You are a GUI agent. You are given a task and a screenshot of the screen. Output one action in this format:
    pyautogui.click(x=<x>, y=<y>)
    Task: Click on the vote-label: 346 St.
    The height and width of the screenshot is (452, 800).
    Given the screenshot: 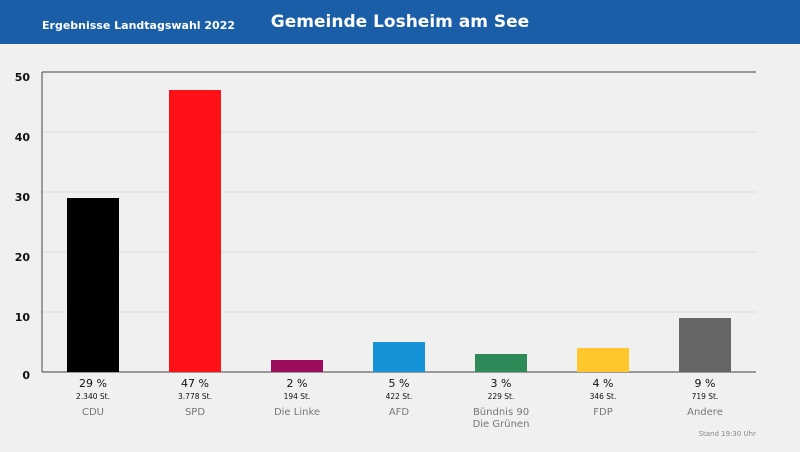 What is the action you would take?
    pyautogui.click(x=603, y=396)
    